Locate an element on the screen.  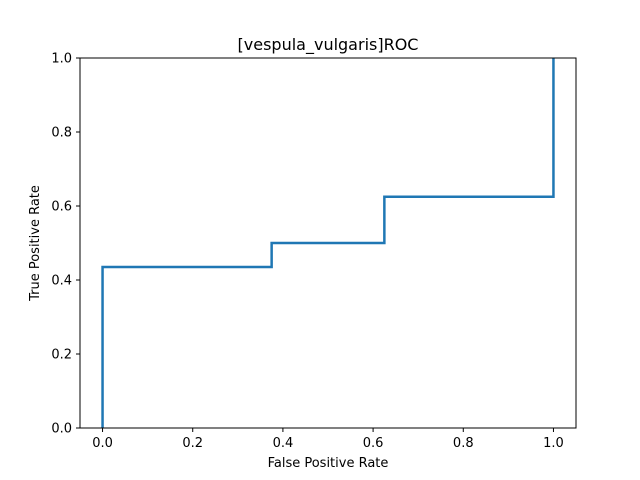
y-tick-label: 0.2 is located at coordinates (61, 355).